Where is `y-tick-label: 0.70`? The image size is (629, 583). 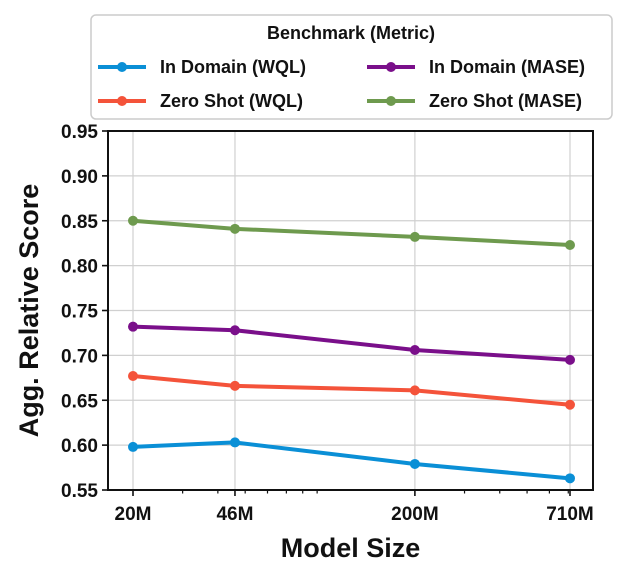
y-tick-label: 0.70 is located at coordinates (79, 356).